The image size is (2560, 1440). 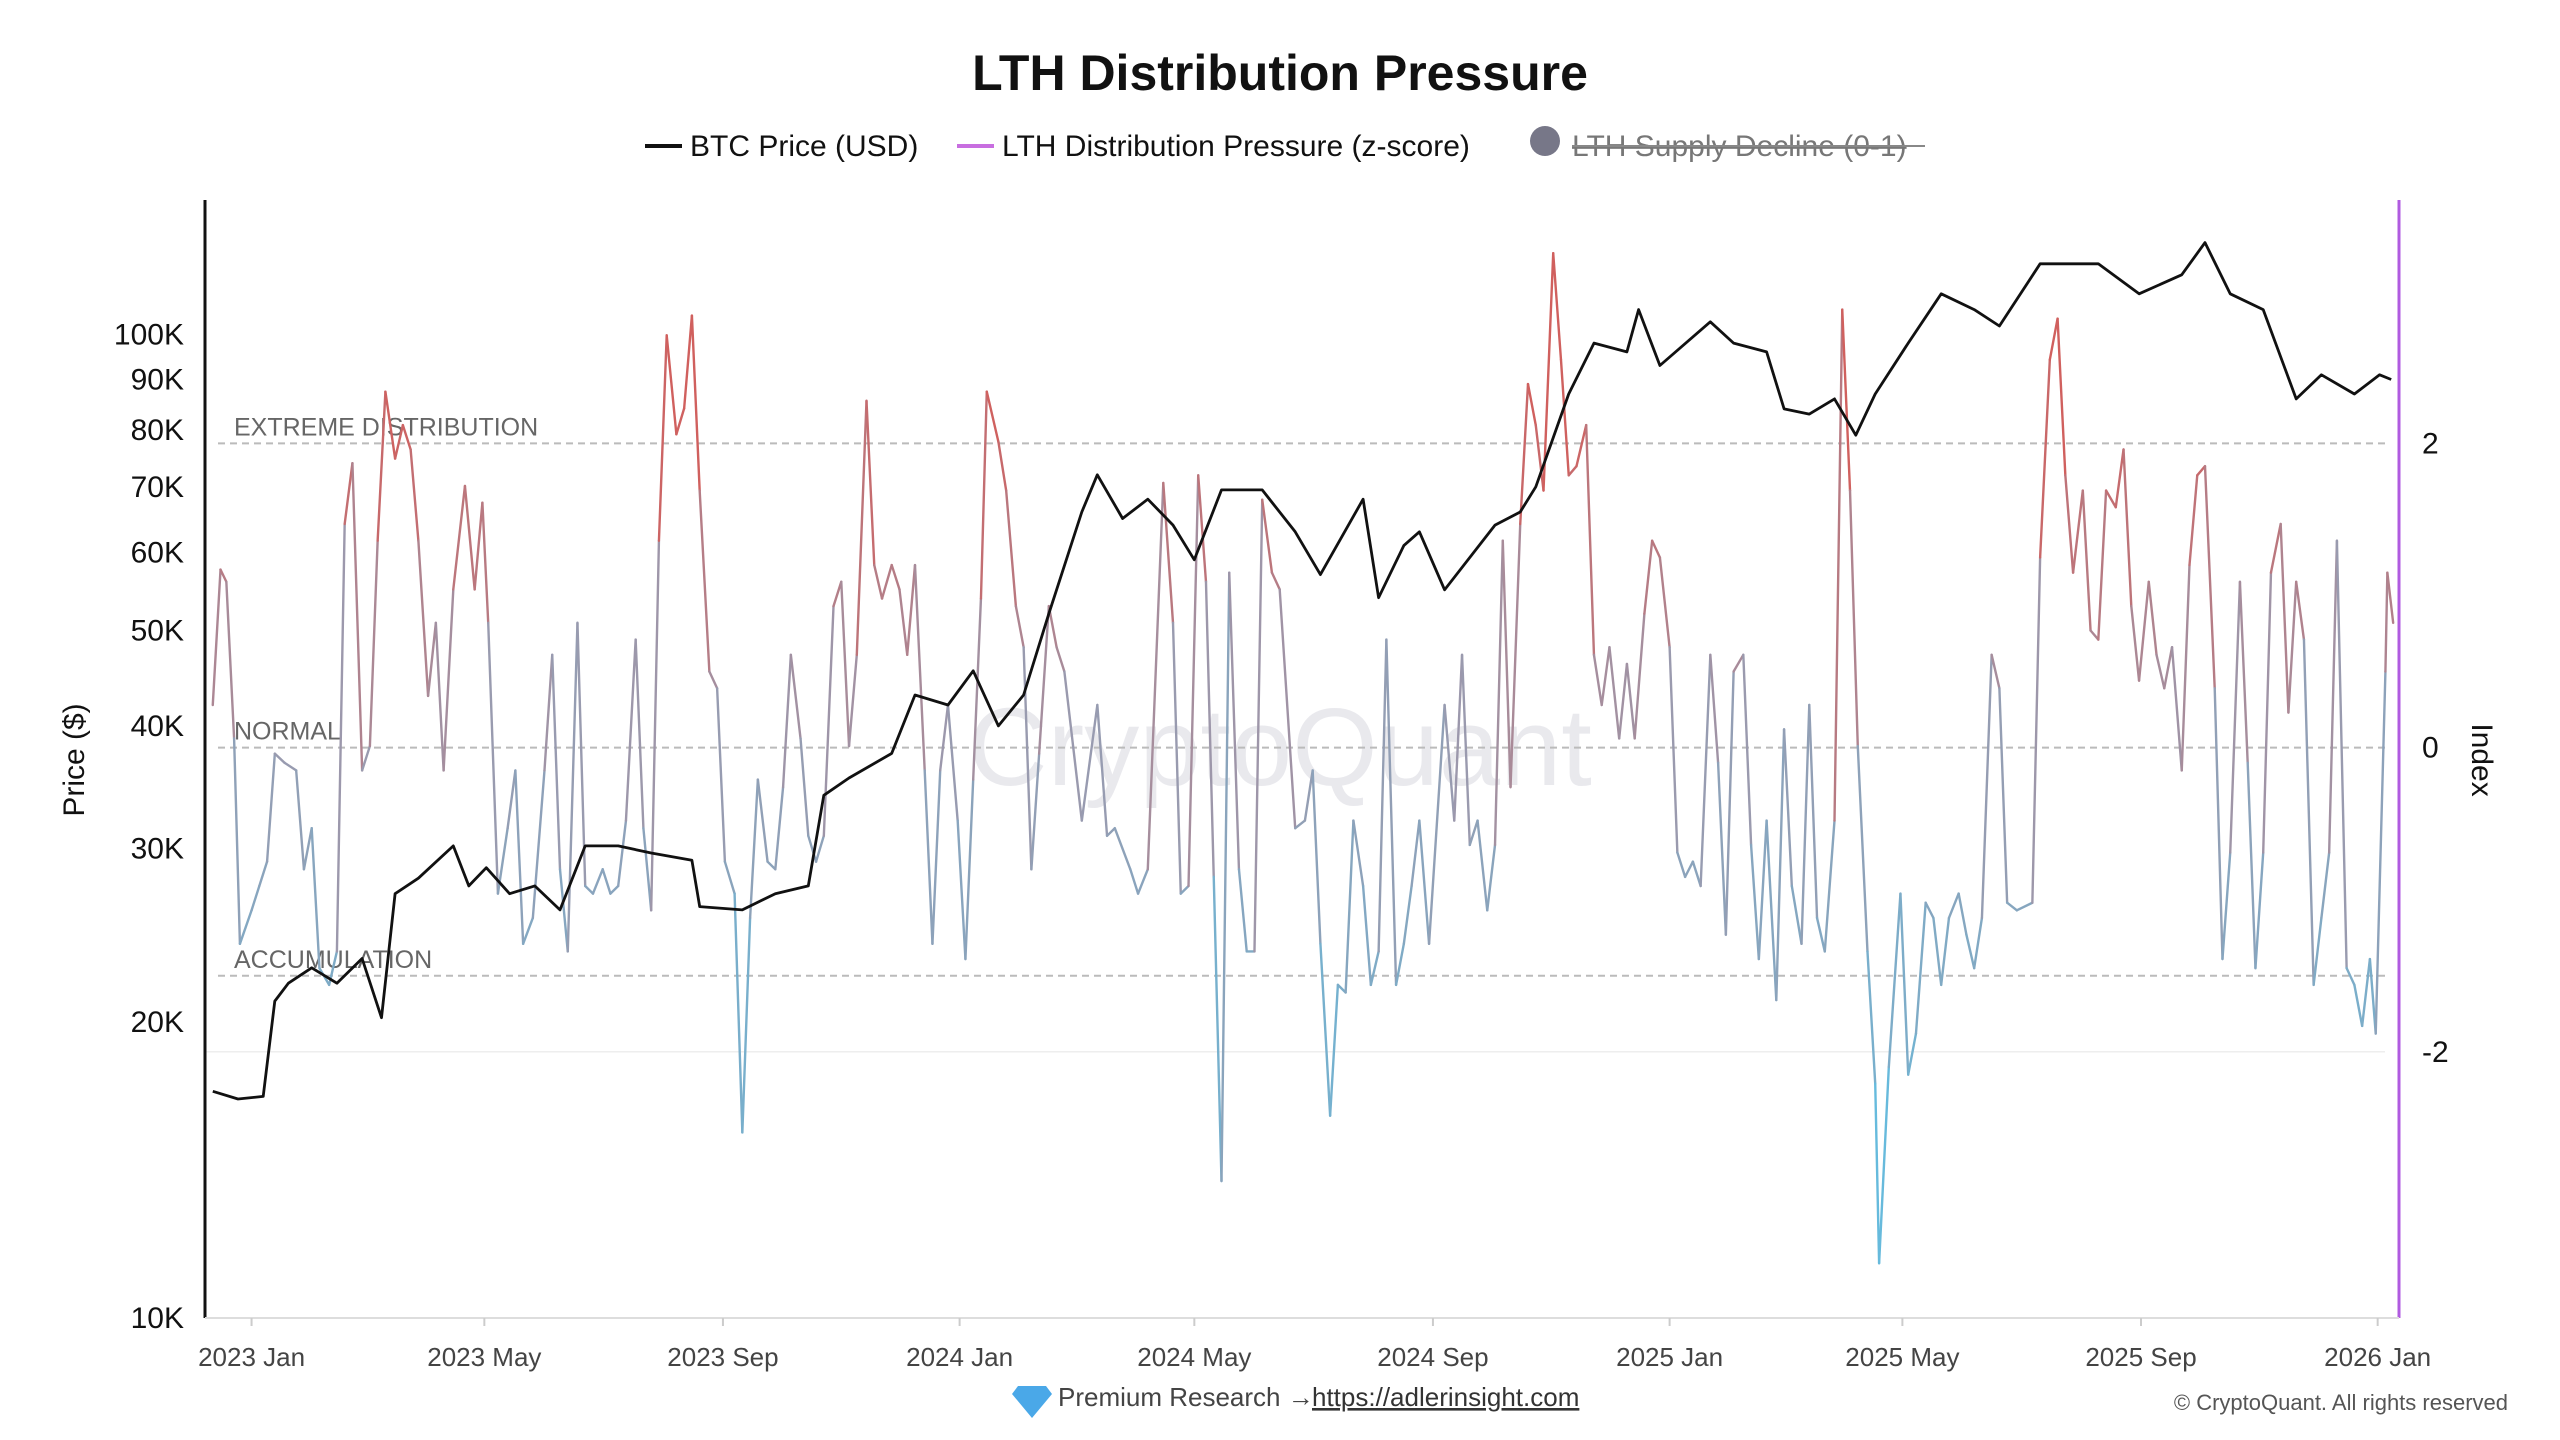 I want to click on x-tick-label: 2025 Jan, so click(x=1669, y=1357).